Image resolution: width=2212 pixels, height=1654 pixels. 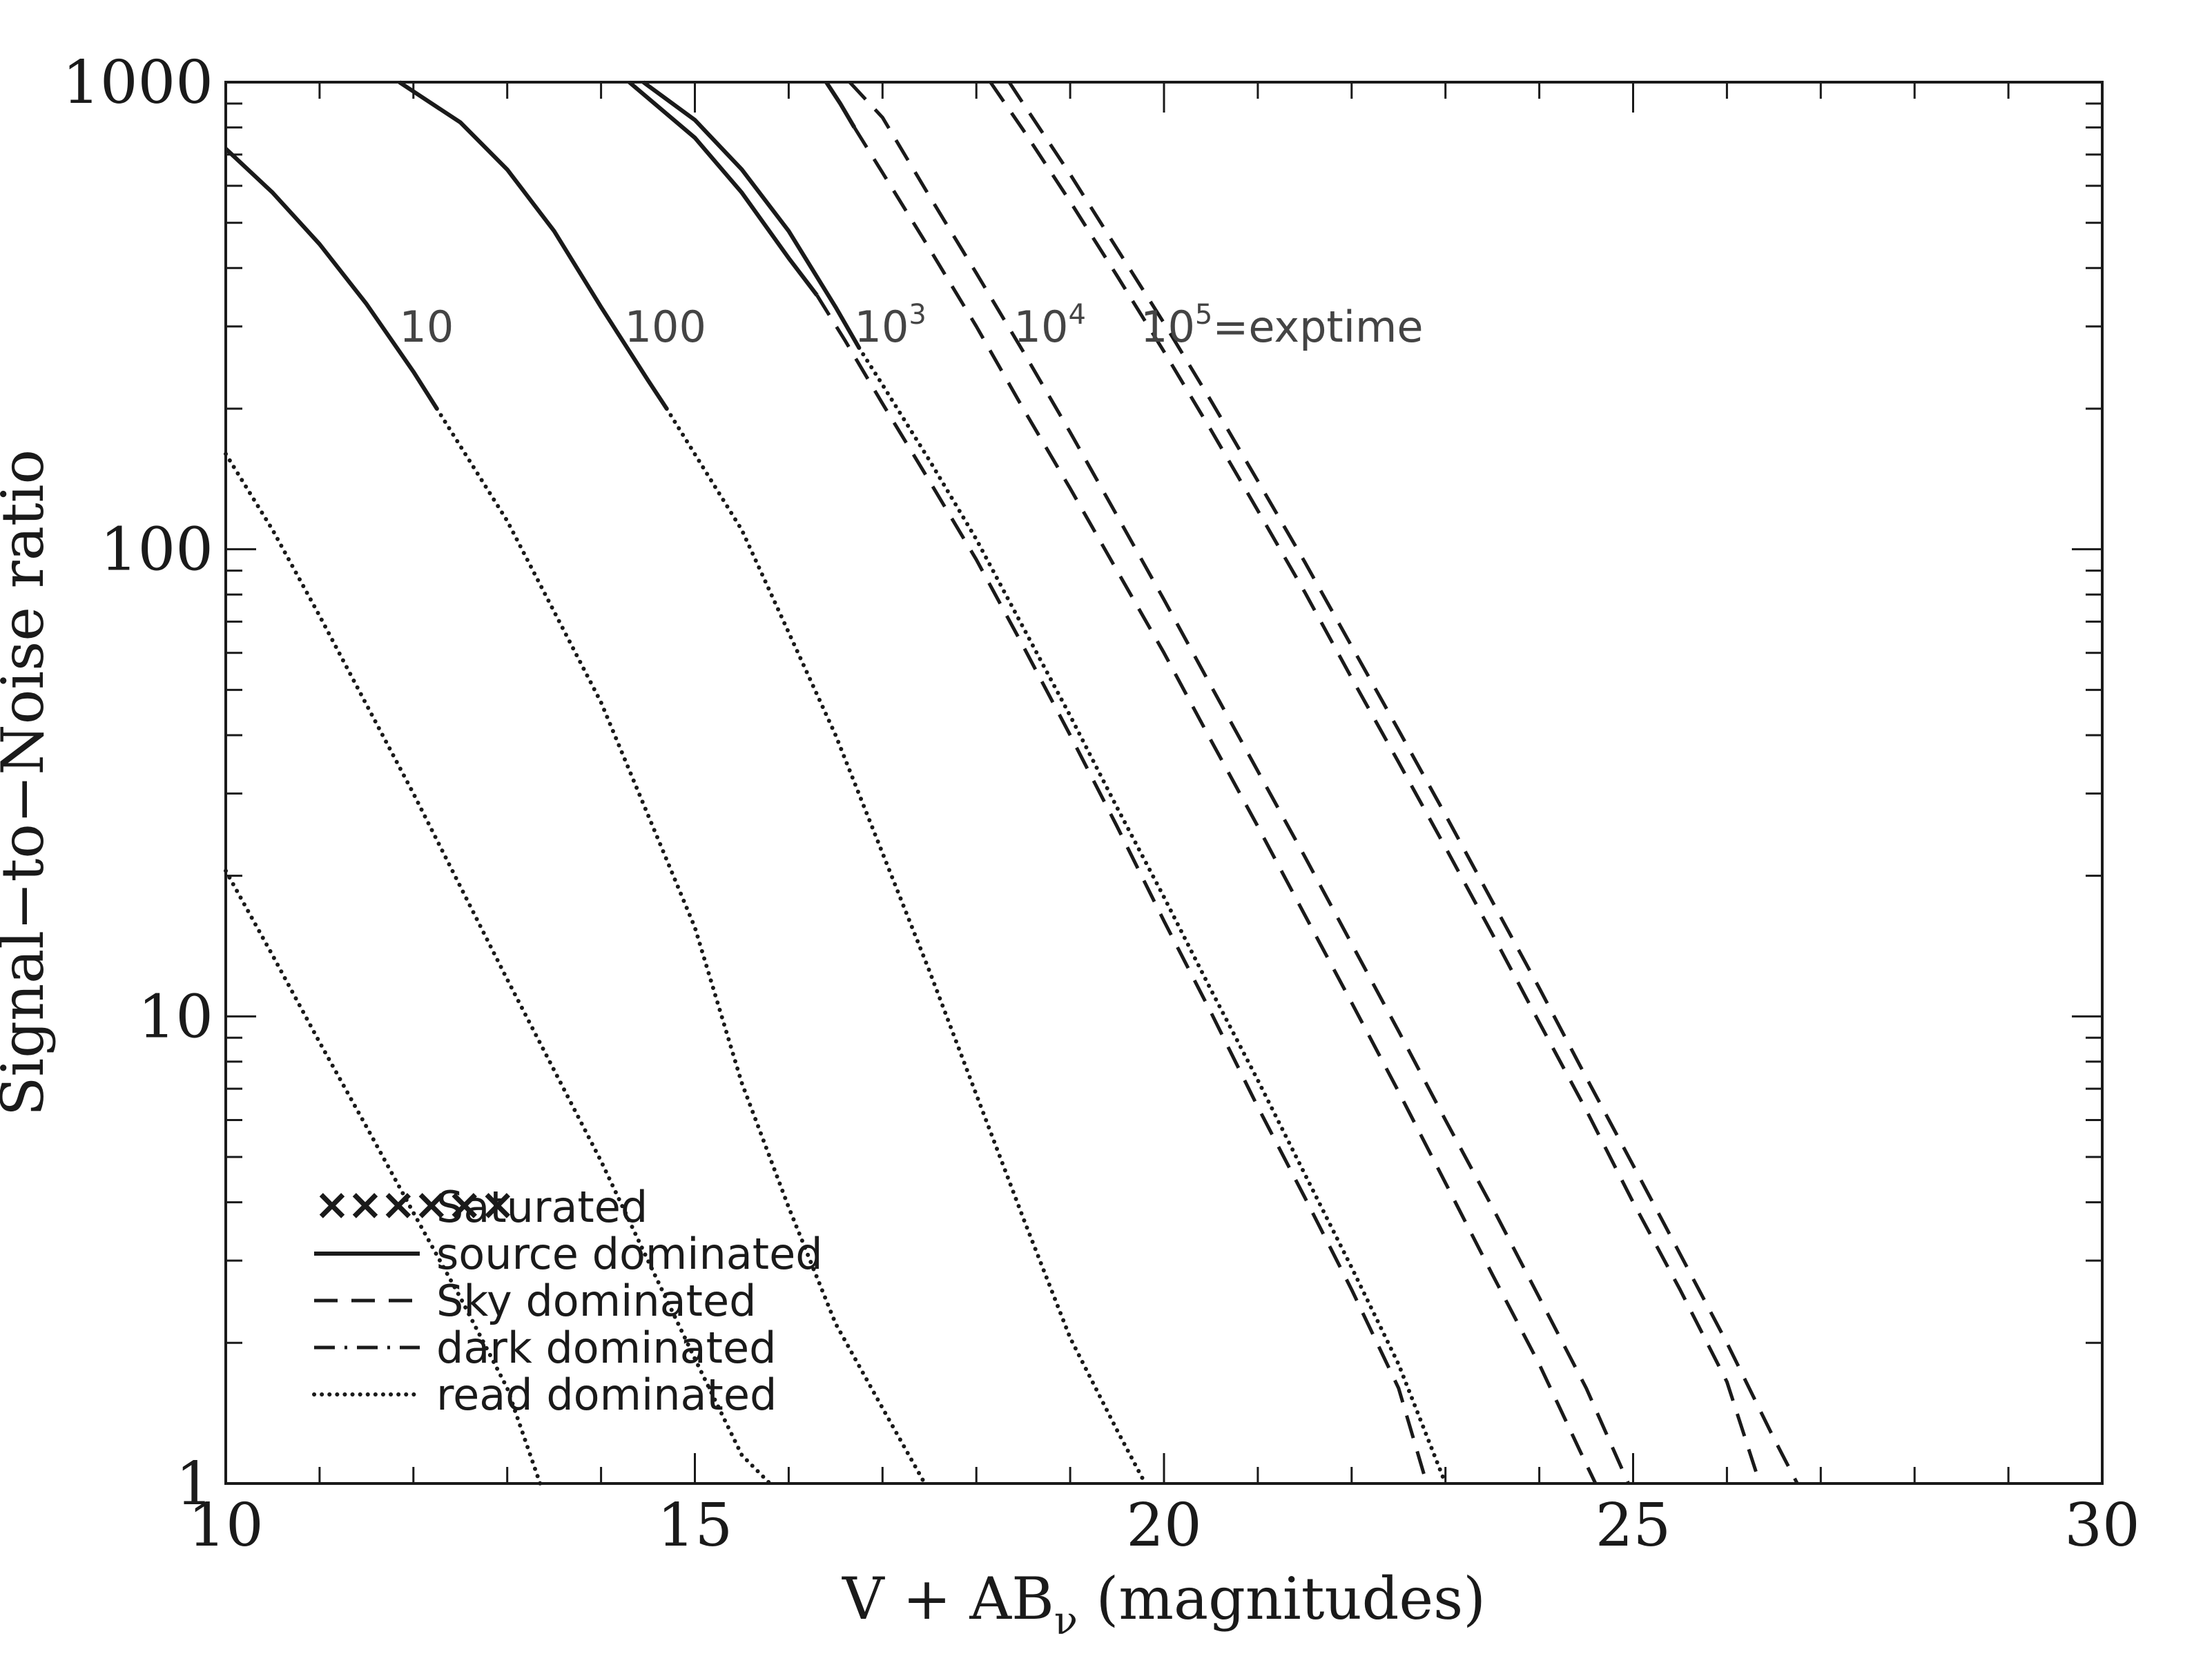 What do you see at coordinates (890, 325) in the screenshot?
I see `exptime-label-3: 103` at bounding box center [890, 325].